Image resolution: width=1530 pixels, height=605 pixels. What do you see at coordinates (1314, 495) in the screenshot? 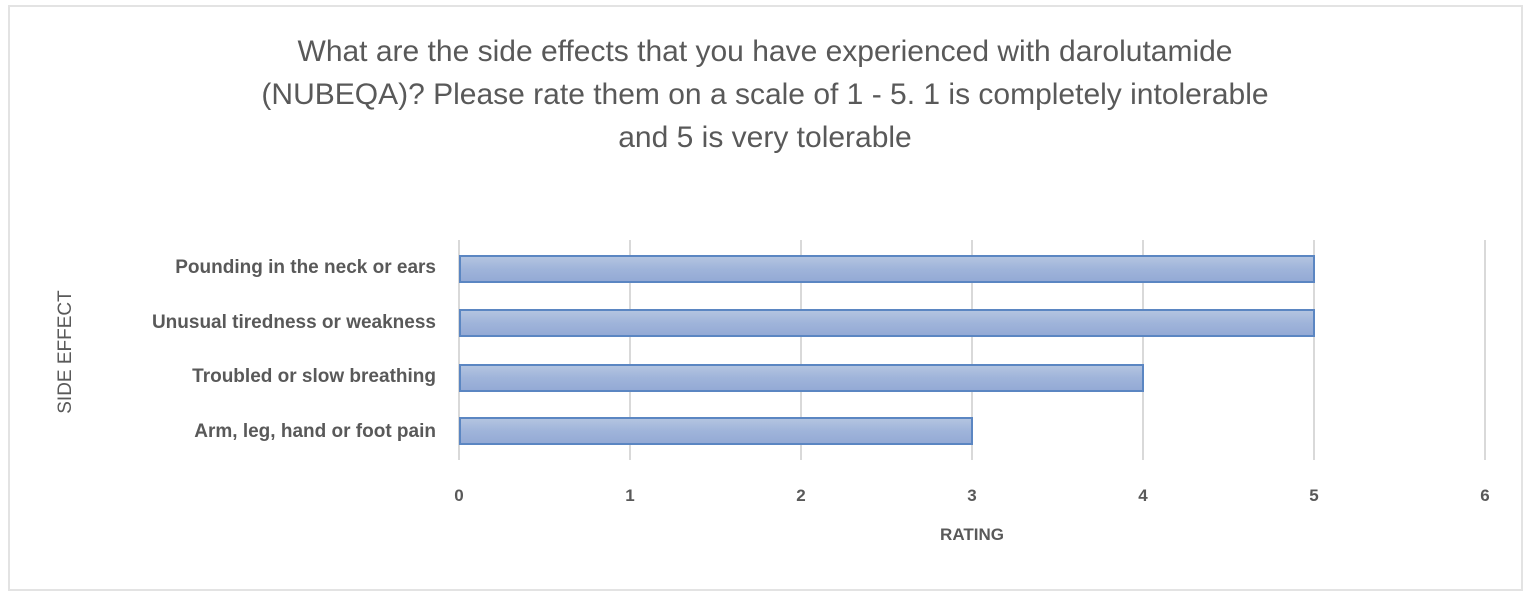
I see `x-tick-label: 5` at bounding box center [1314, 495].